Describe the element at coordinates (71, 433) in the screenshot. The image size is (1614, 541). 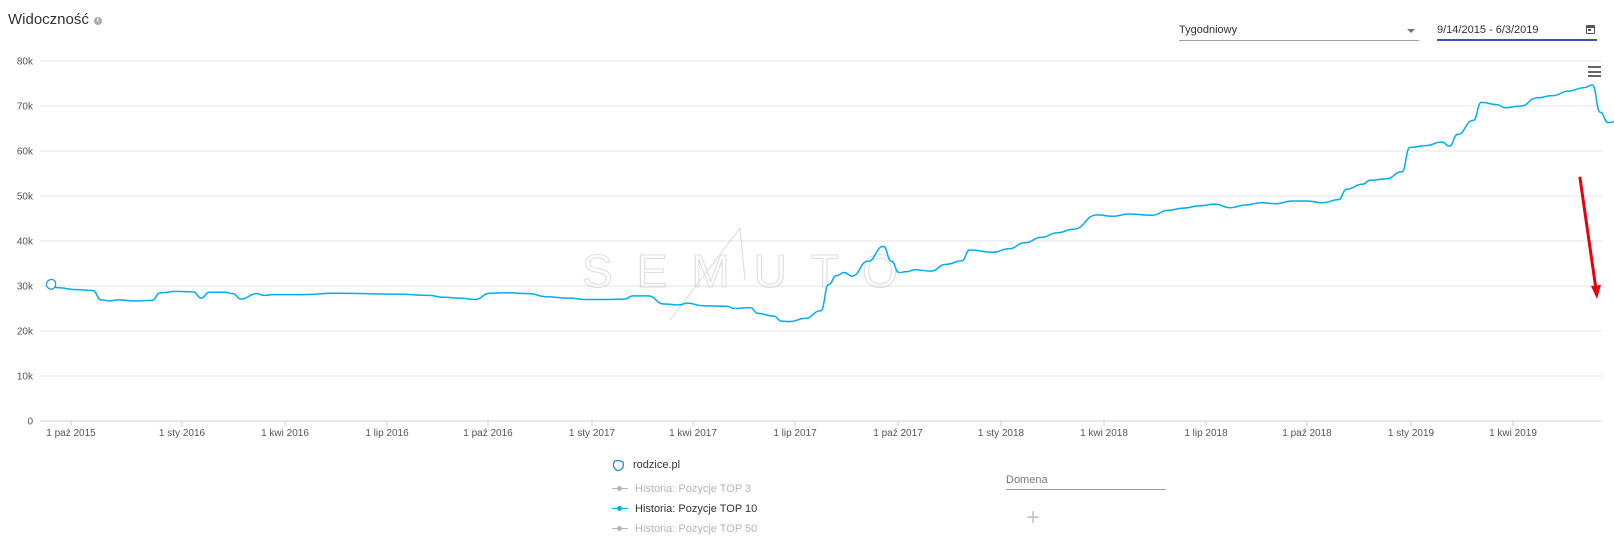
I see `x-tick-label: 1 paź 2015` at that location.